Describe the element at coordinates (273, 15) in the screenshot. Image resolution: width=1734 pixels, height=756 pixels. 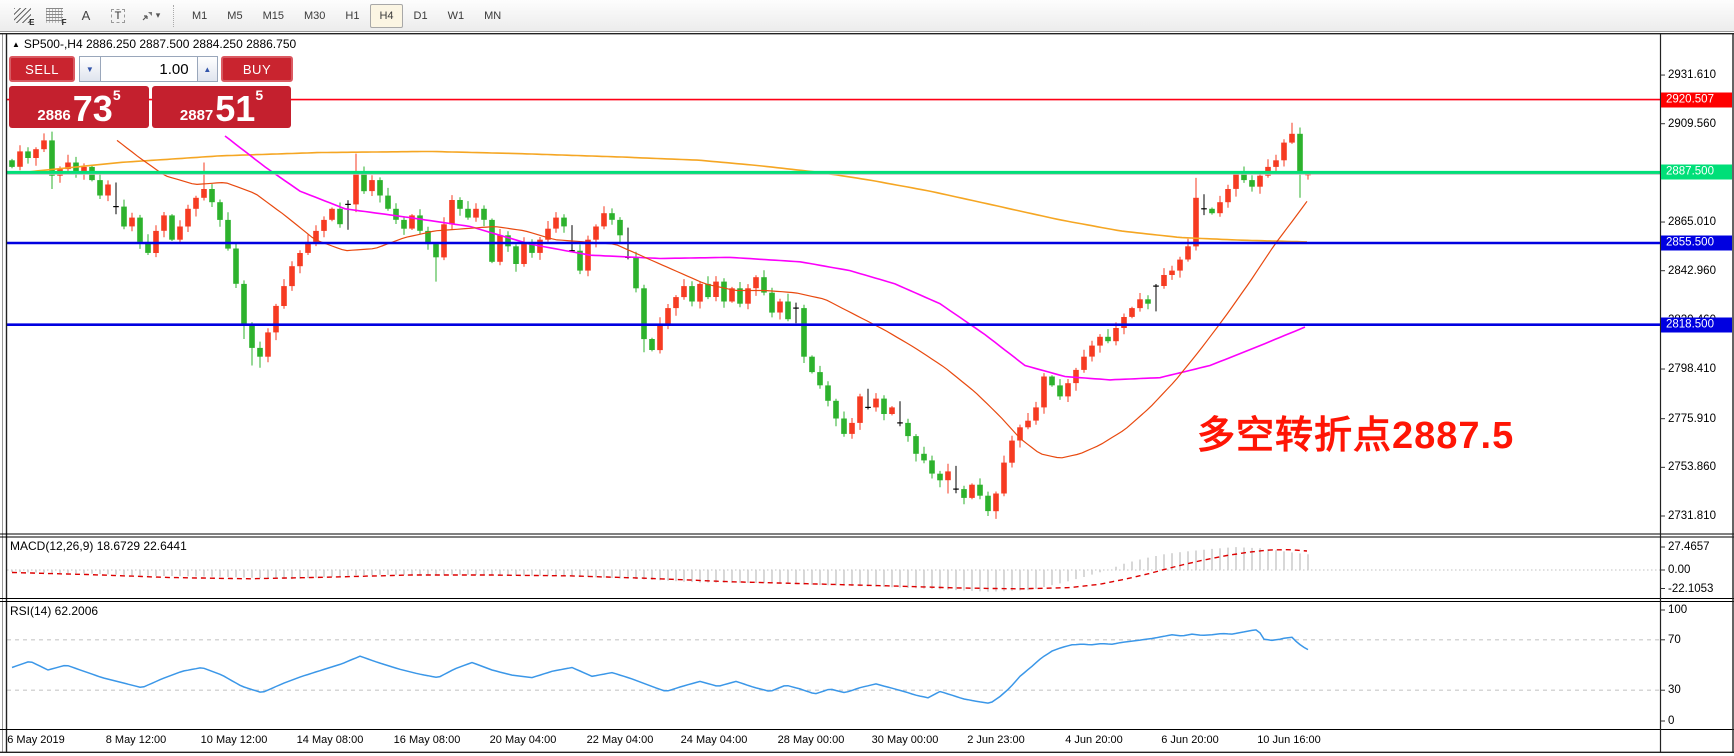
I see `timeframe-button-m15: M15` at that location.